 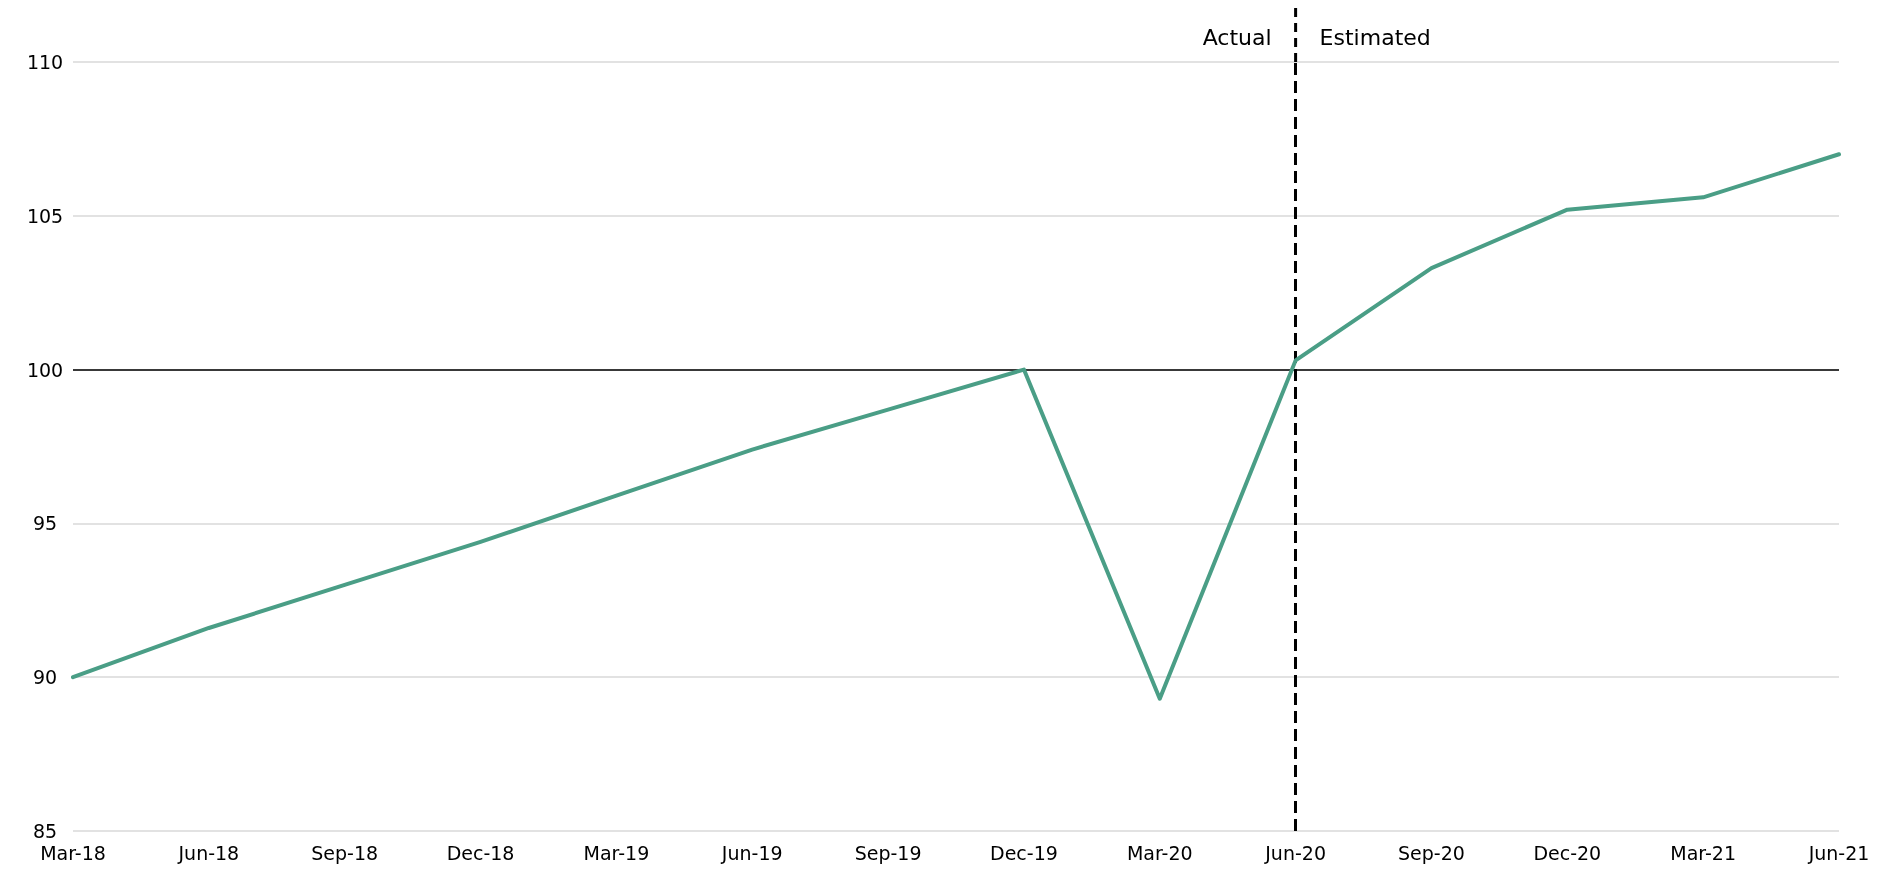 I want to click on text: Estimated, so click(x=1375, y=37).